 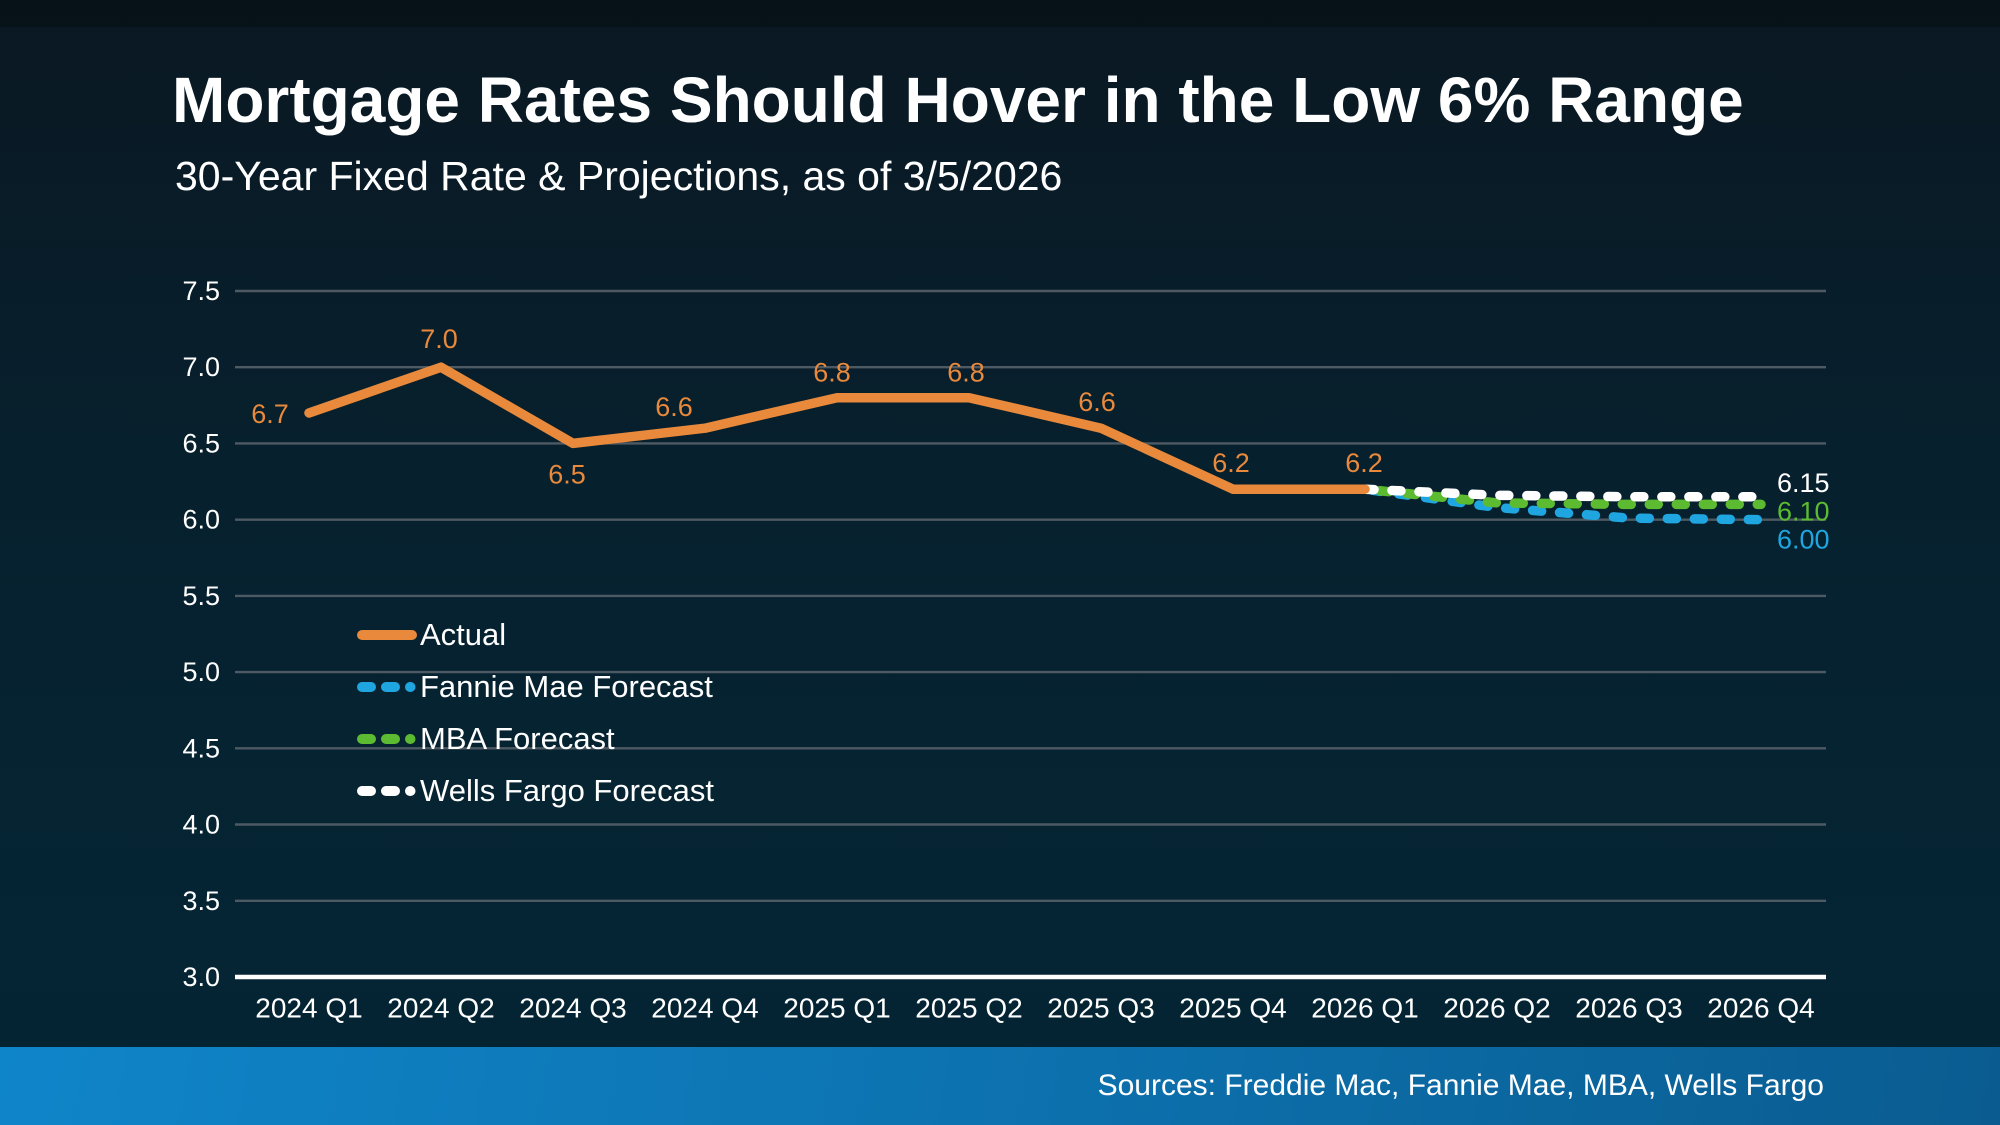 What do you see at coordinates (1803, 540) in the screenshot?
I see `end-label-fannie-mae-forecast: 6.00` at bounding box center [1803, 540].